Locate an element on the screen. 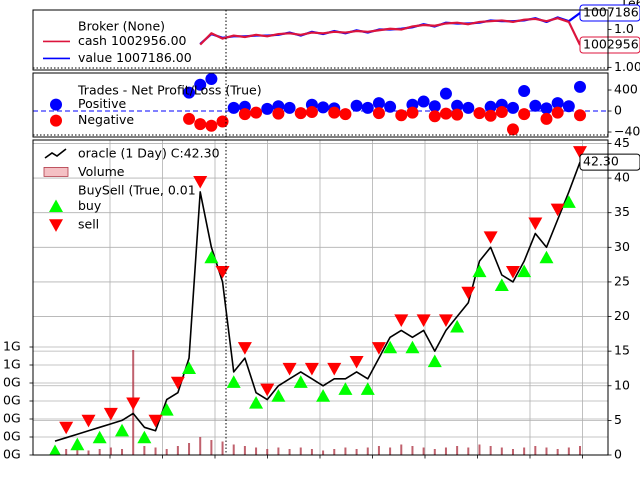 This screenshot has height=480, width=640. y-tick-label: 35 is located at coordinates (622, 211).